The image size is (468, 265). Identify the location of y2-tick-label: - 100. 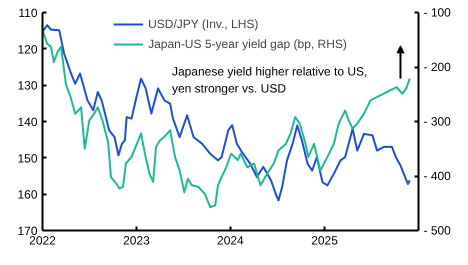
(438, 13).